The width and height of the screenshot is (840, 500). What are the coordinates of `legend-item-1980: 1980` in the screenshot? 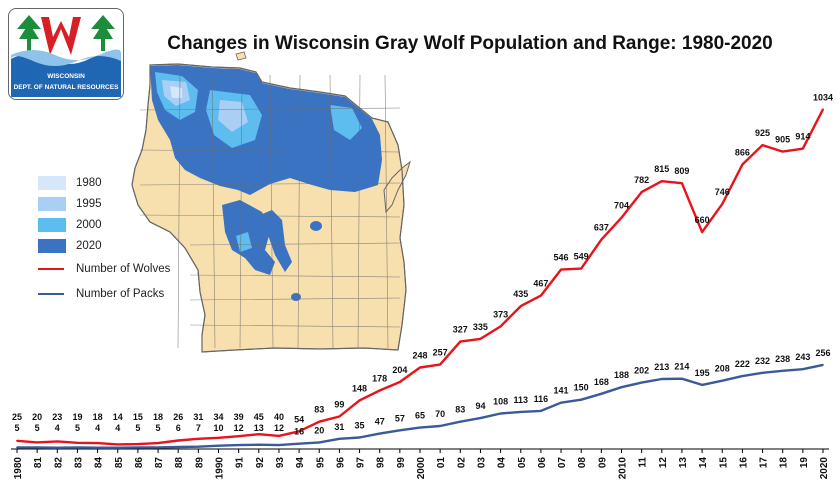 It's located at (133, 182).